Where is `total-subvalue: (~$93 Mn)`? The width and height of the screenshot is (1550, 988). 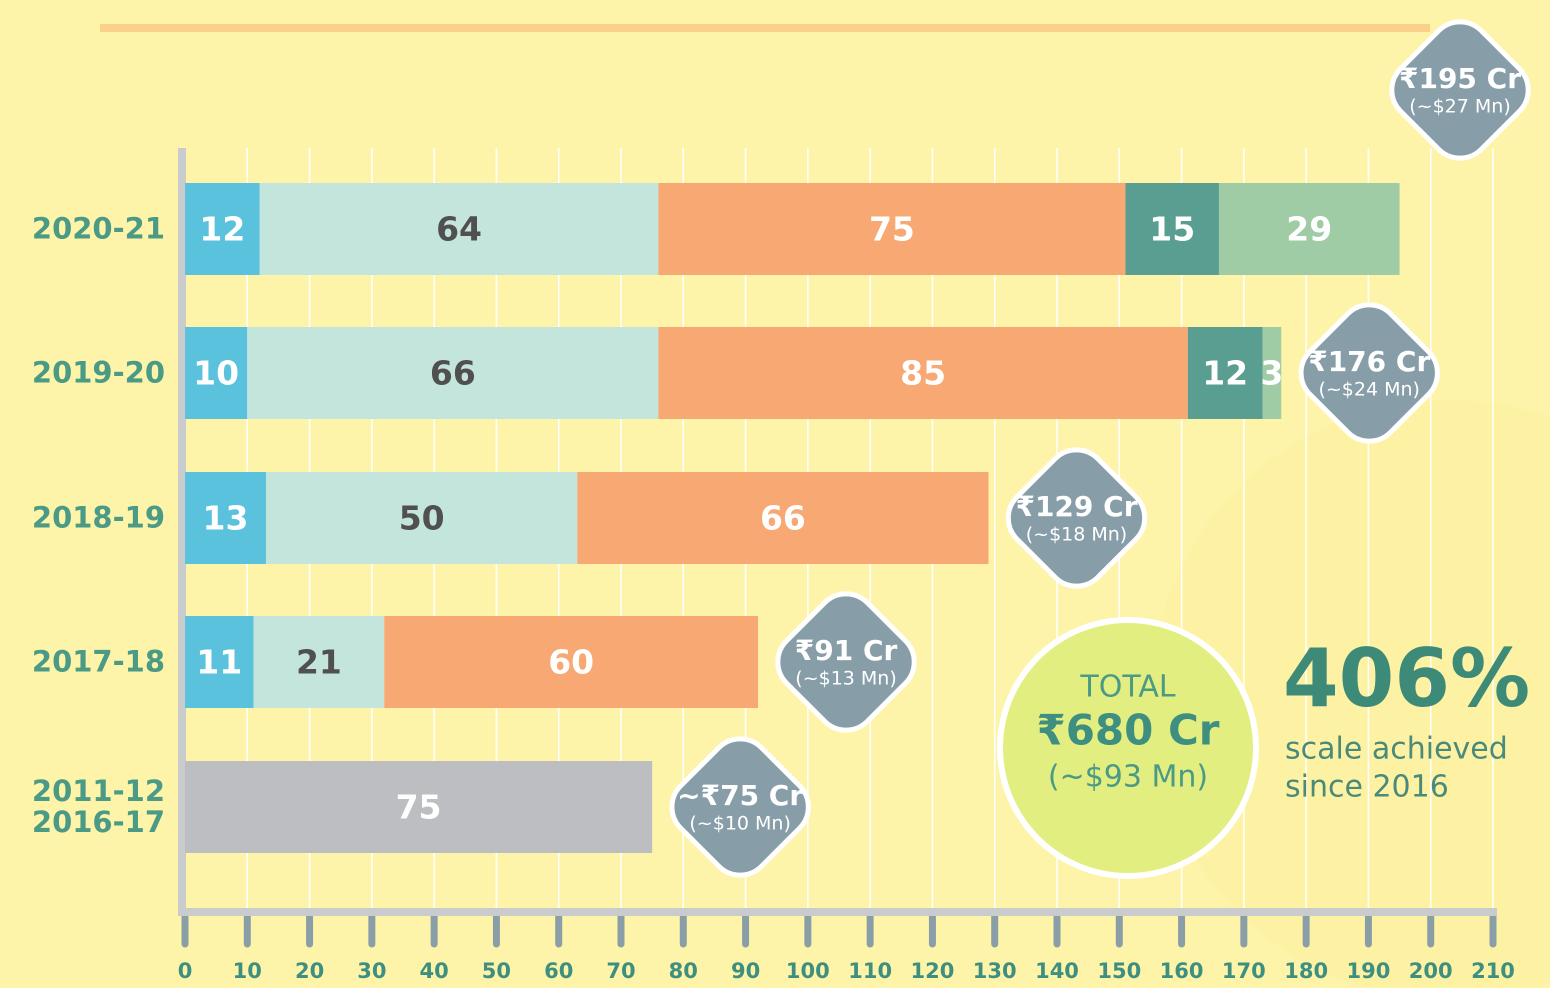
total-subvalue: (~$93 Mn) is located at coordinates (1128, 777).